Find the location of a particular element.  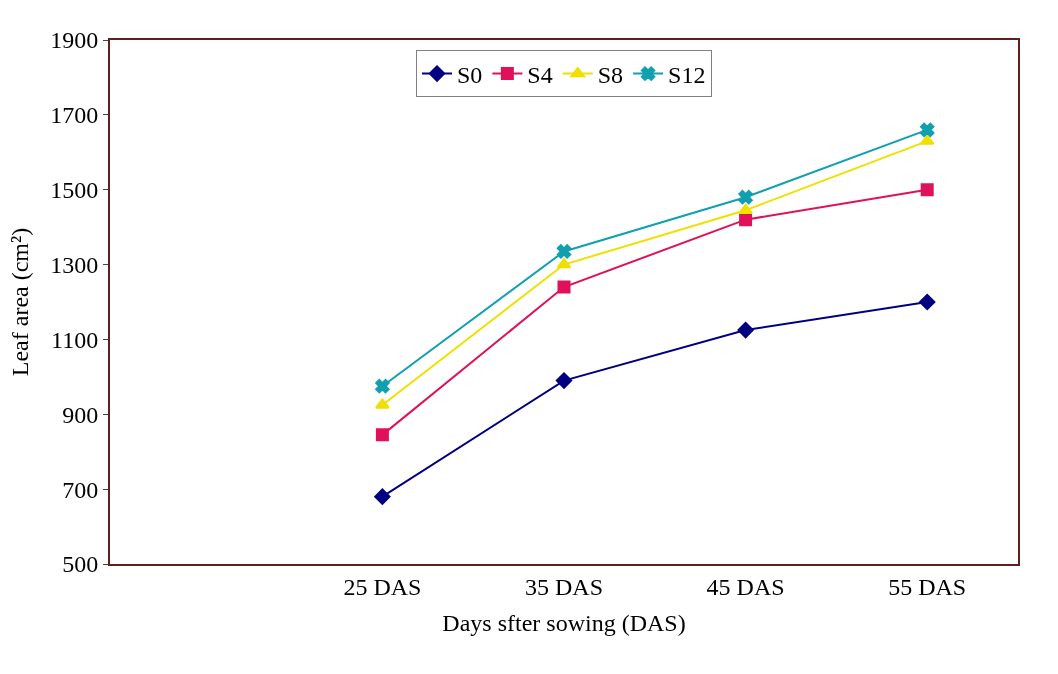

y-tick-label: 1900 is located at coordinates (74, 40).